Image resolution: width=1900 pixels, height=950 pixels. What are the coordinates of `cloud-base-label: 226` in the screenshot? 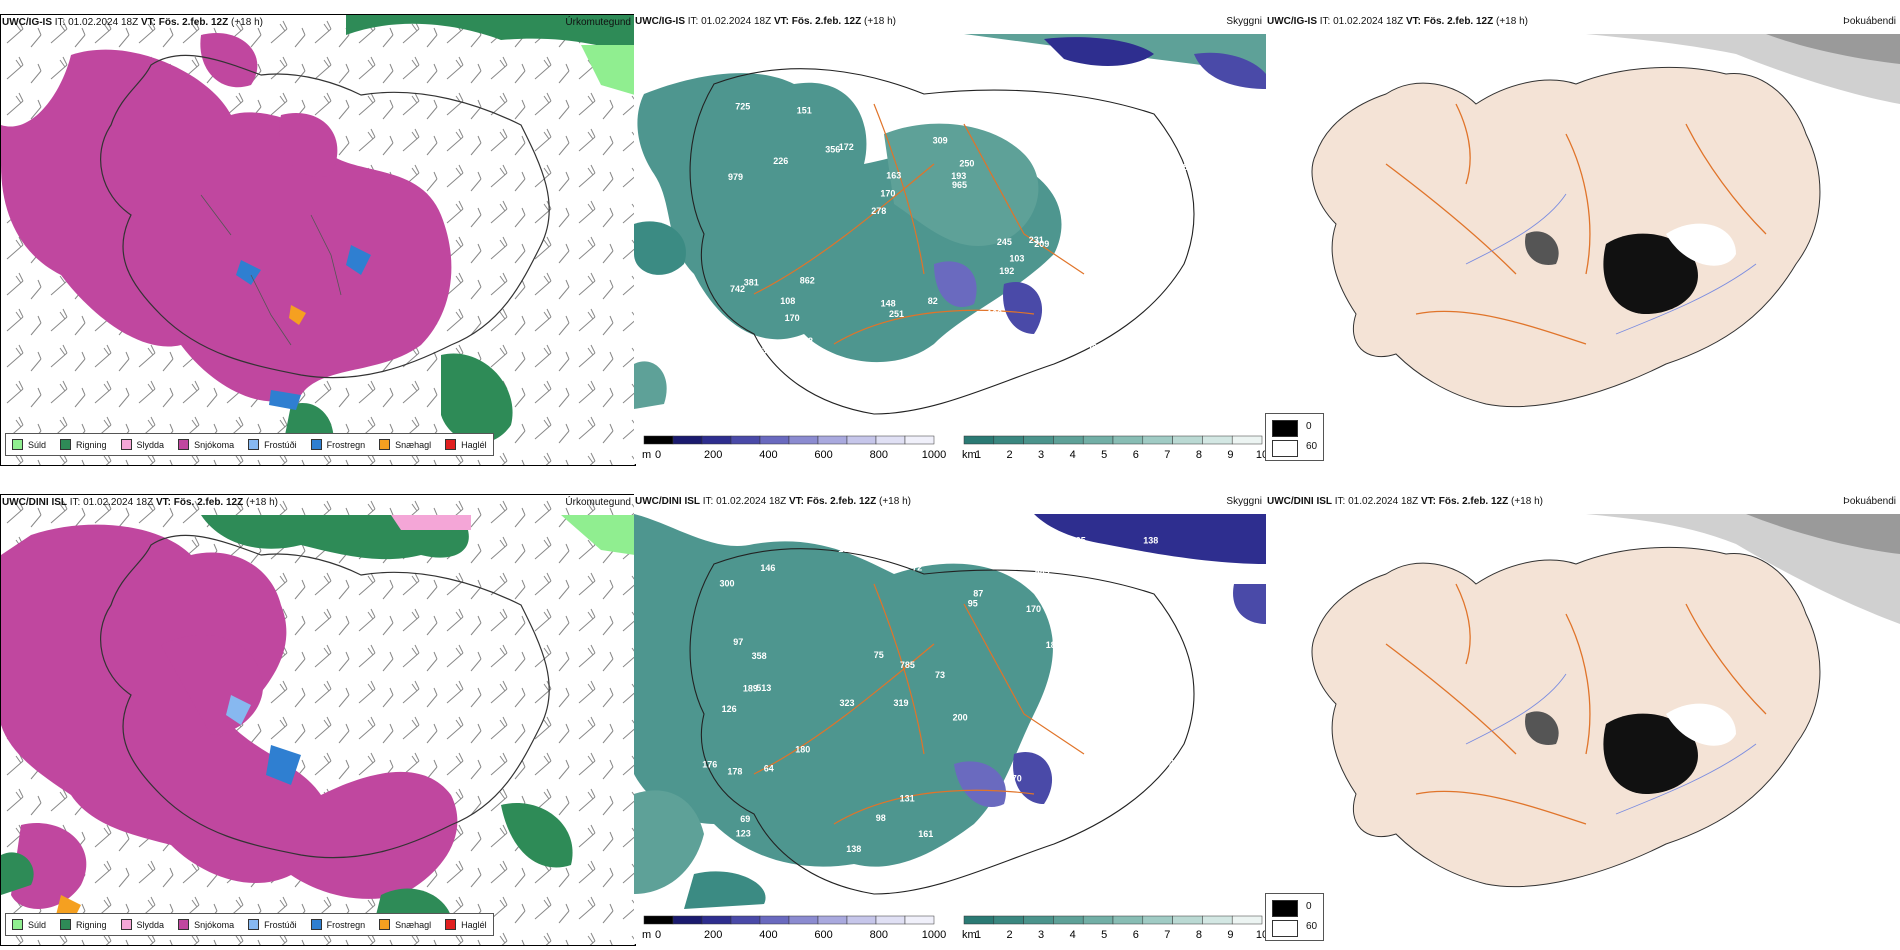 It's located at (780, 161).